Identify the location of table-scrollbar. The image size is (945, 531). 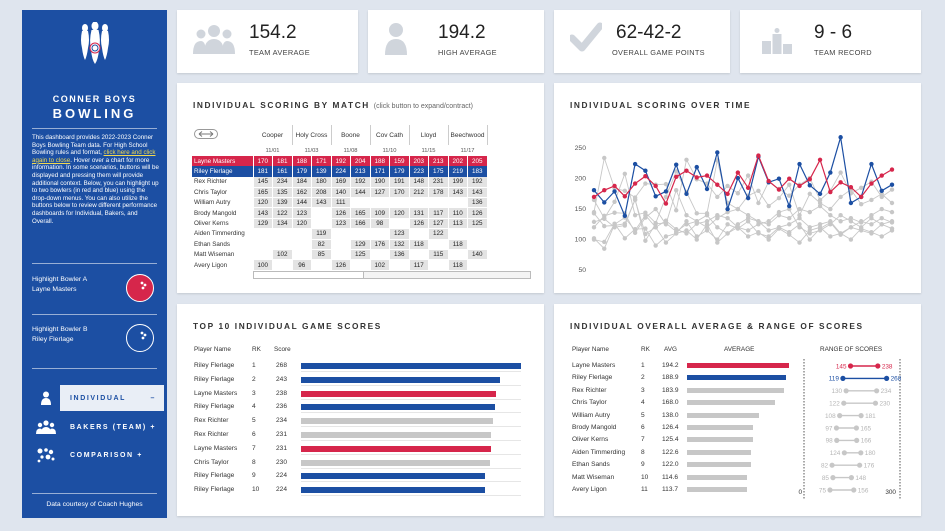
(392, 275).